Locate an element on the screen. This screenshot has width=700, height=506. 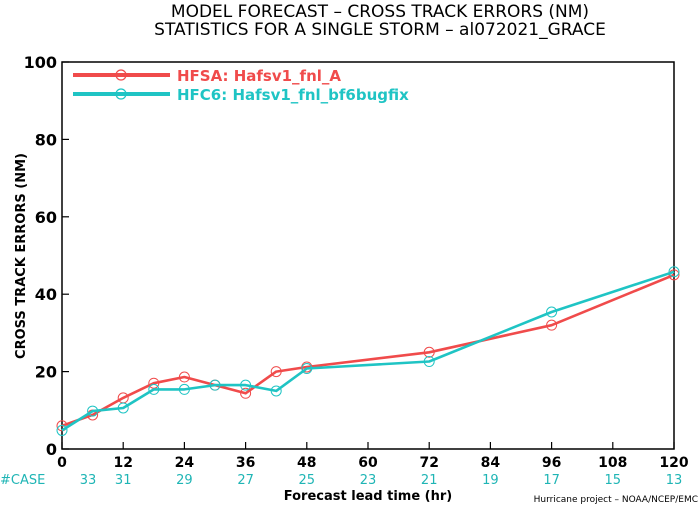
case-count: 19 is located at coordinates (490, 480).